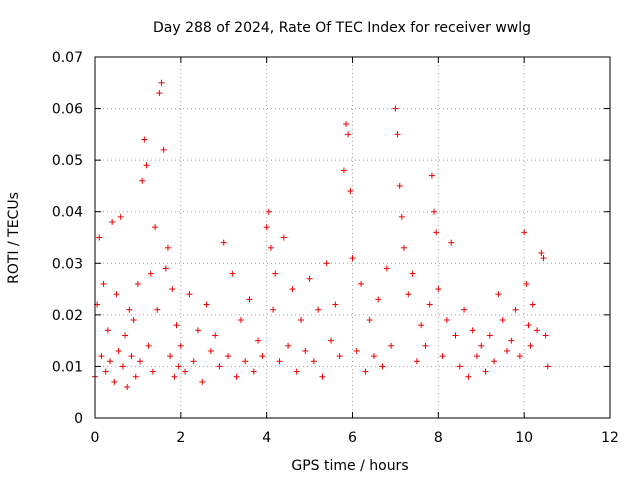 Image resolution: width=640 pixels, height=480 pixels. Describe the element at coordinates (78, 419) in the screenshot. I see `y-tick-label: 0` at that location.